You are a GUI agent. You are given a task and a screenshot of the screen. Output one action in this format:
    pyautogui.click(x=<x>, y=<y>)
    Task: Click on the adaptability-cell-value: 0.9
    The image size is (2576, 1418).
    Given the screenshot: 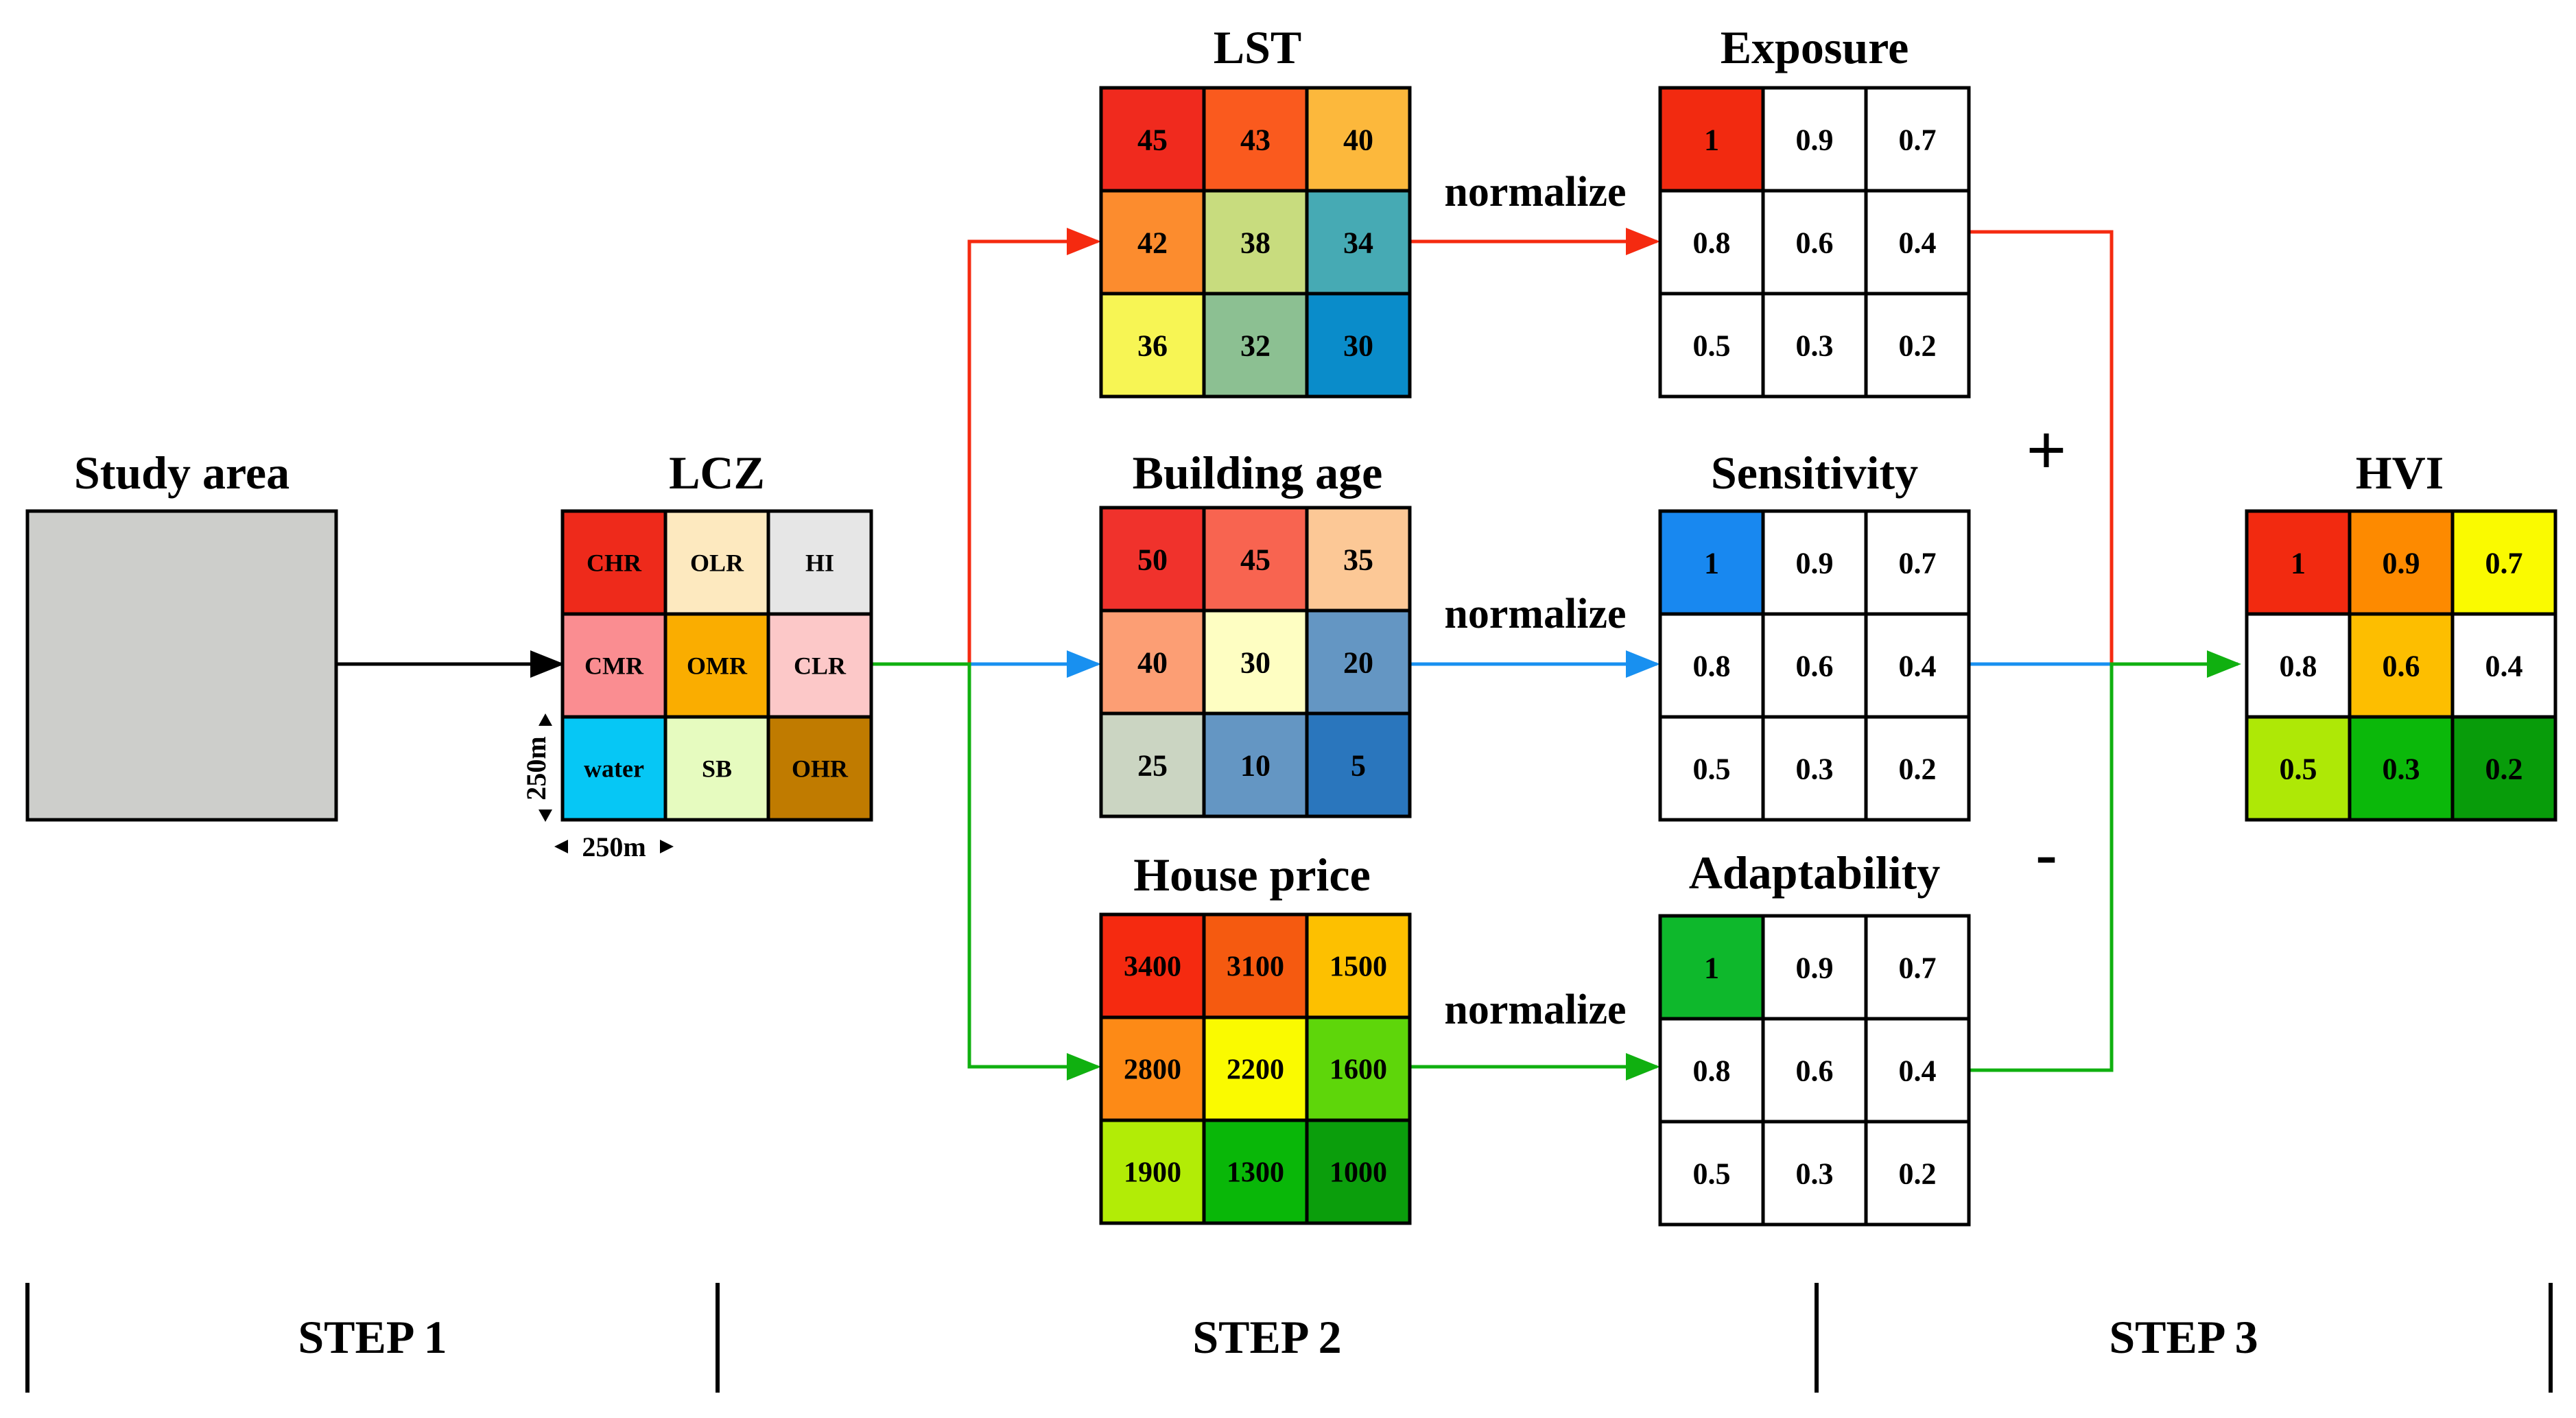 What is the action you would take?
    pyautogui.click(x=1815, y=967)
    